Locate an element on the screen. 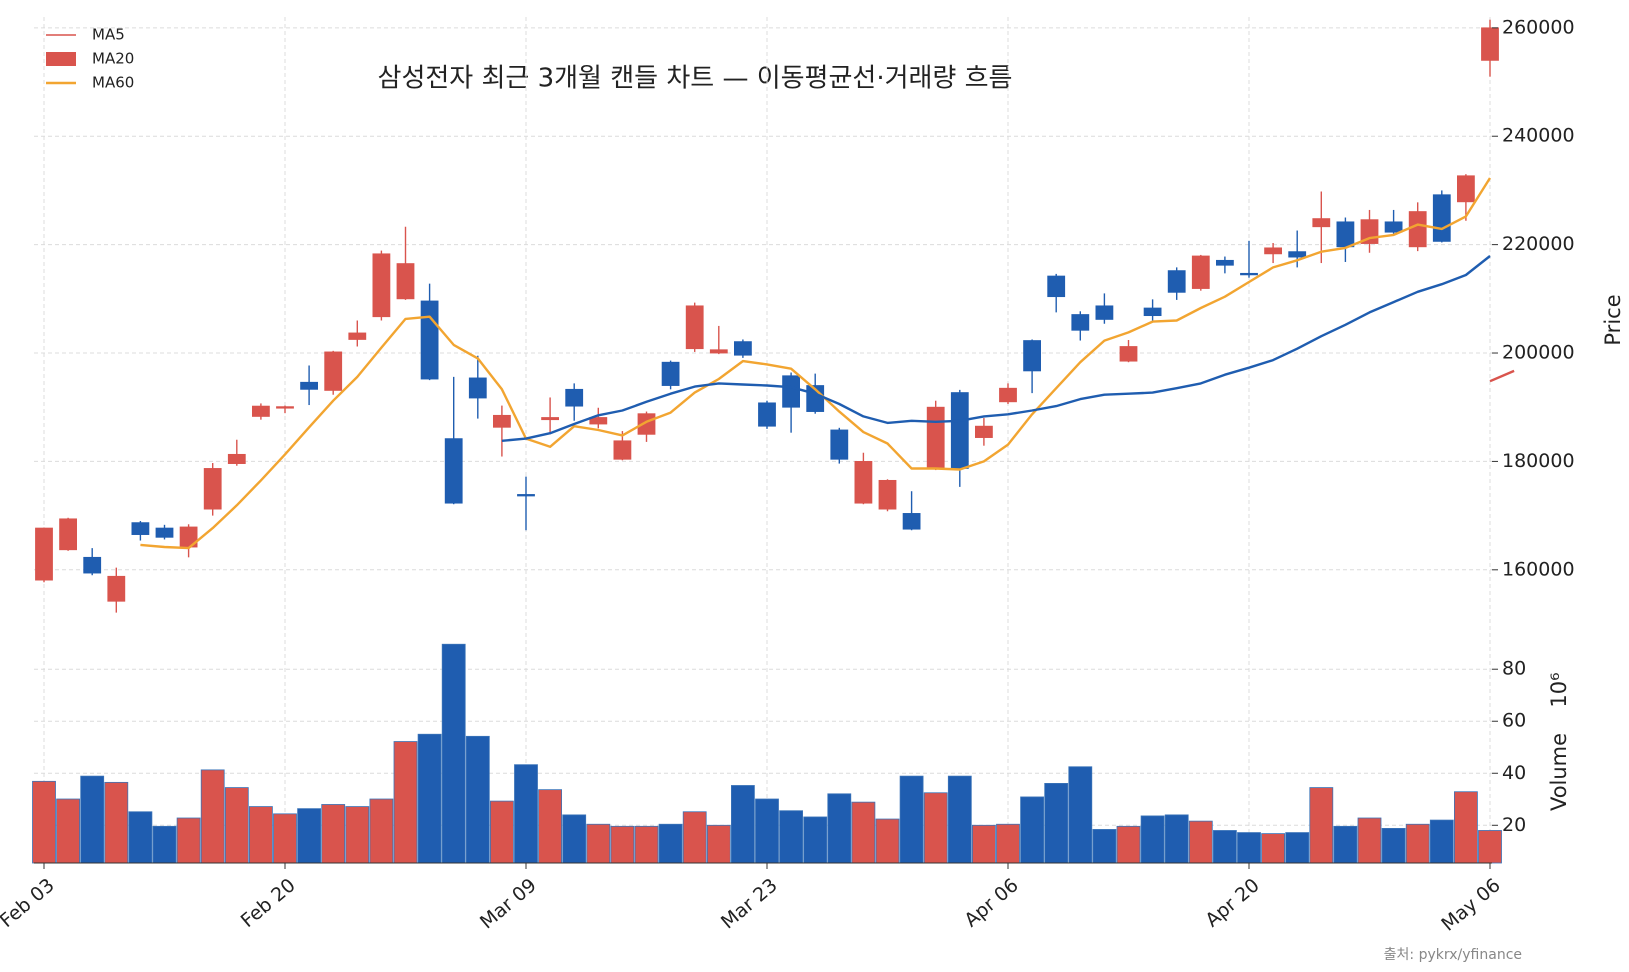 The height and width of the screenshot is (972, 1629). legend-label: MA5 is located at coordinates (108, 35).